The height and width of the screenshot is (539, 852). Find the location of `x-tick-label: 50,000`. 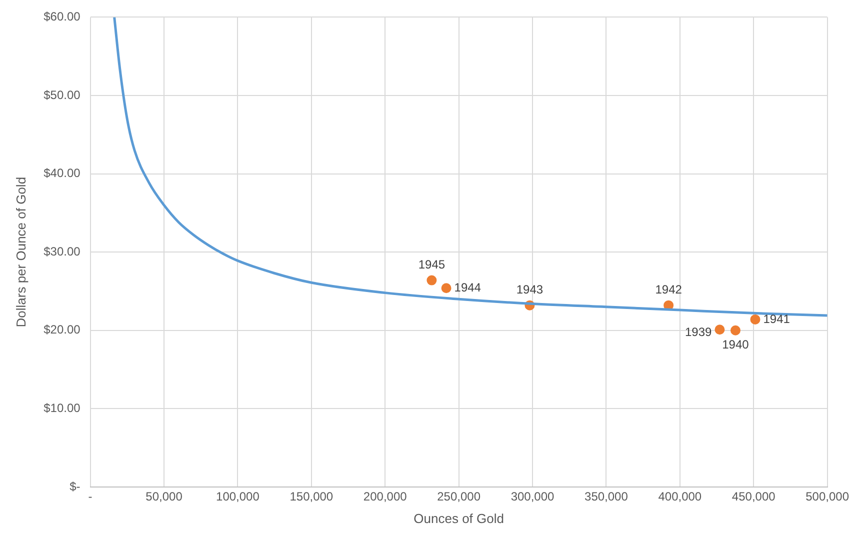

x-tick-label: 50,000 is located at coordinates (164, 497).